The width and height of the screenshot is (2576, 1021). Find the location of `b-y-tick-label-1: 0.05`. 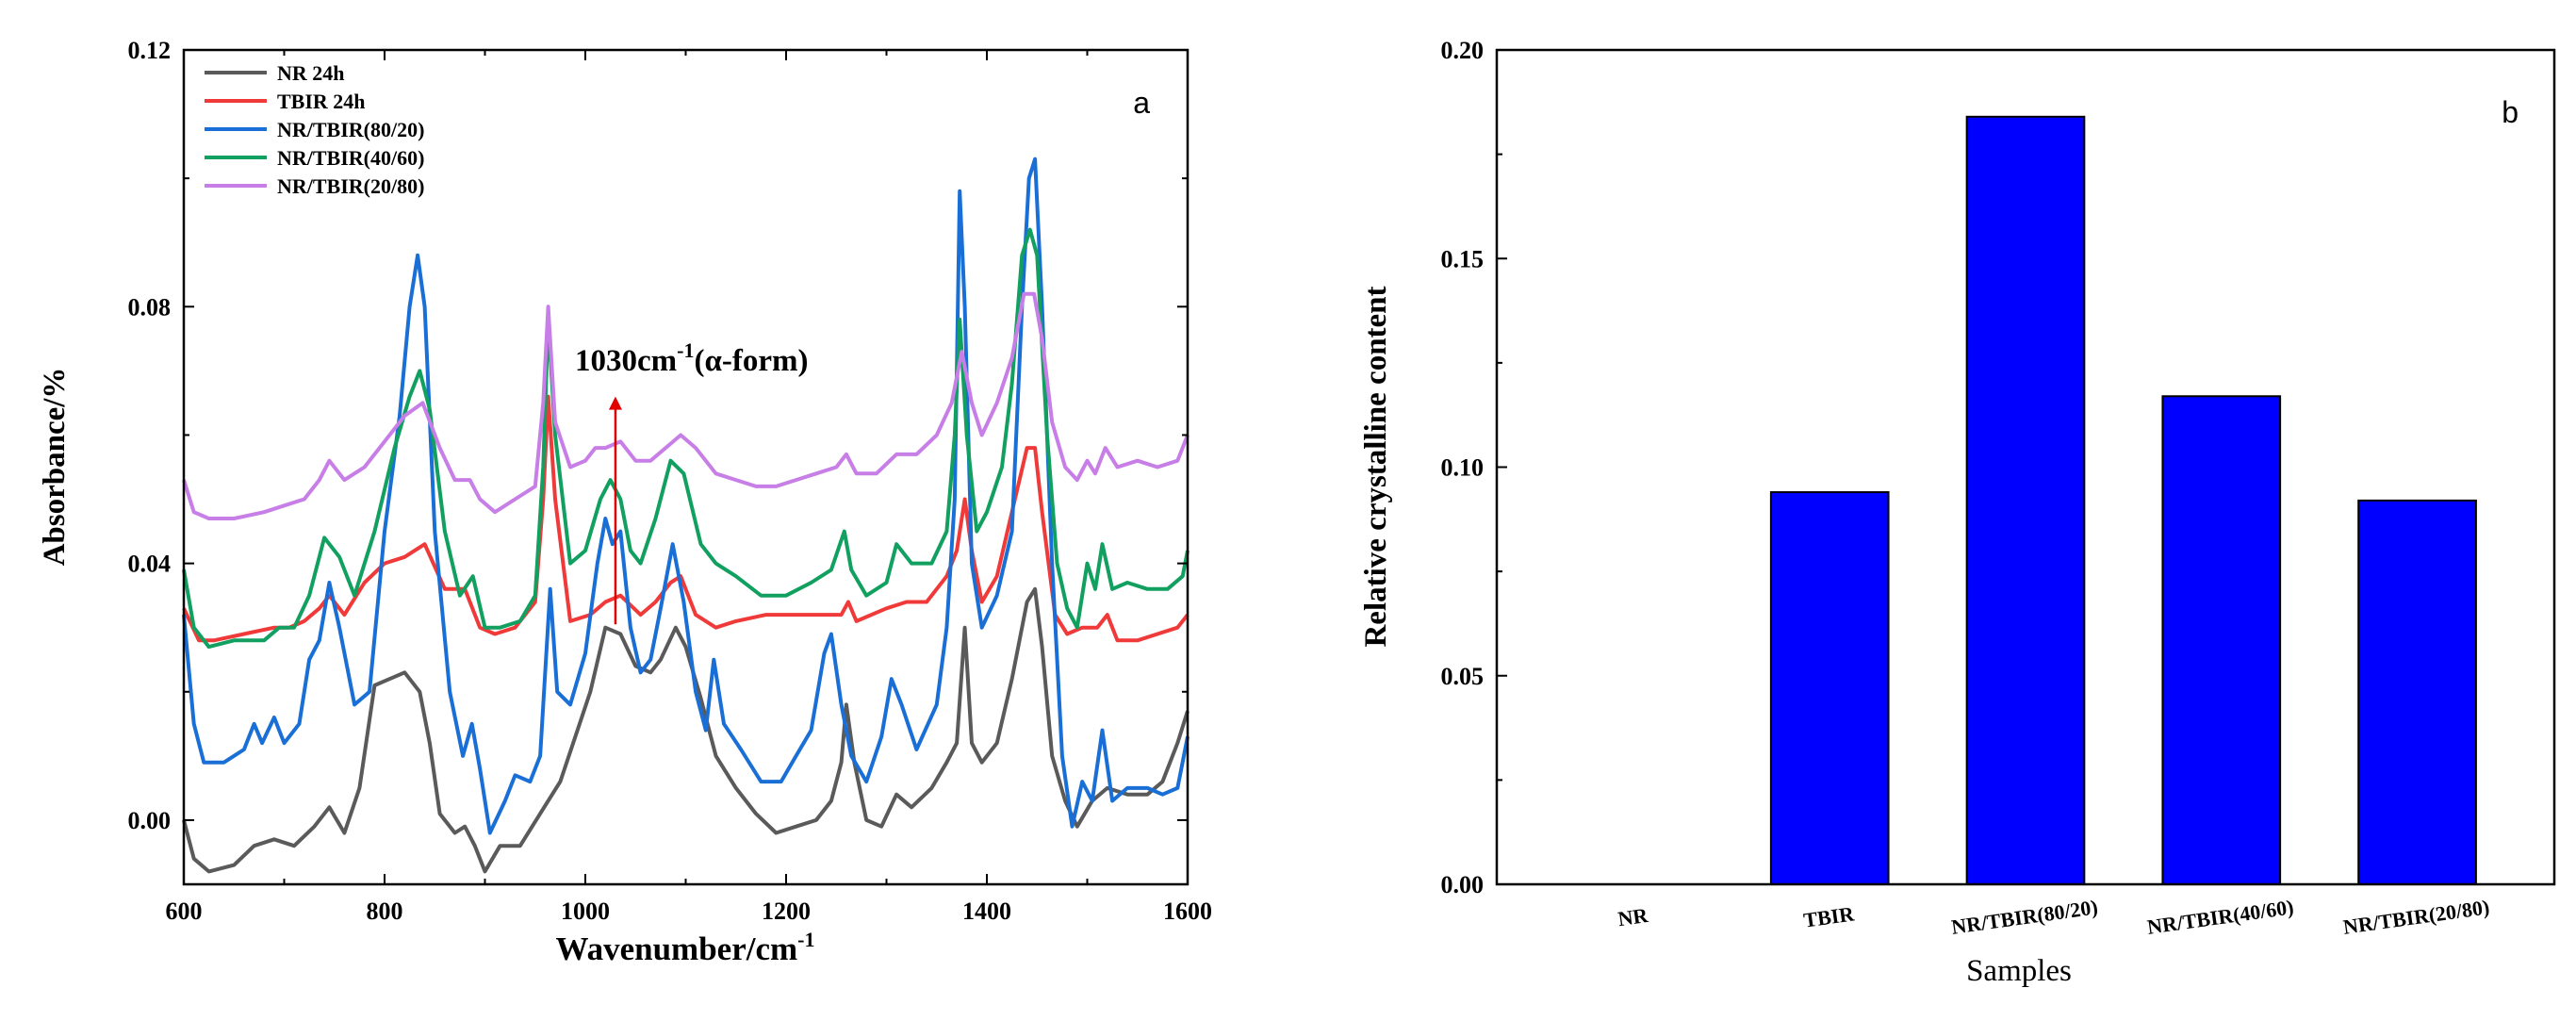

b-y-tick-label-1: 0.05 is located at coordinates (1463, 676).